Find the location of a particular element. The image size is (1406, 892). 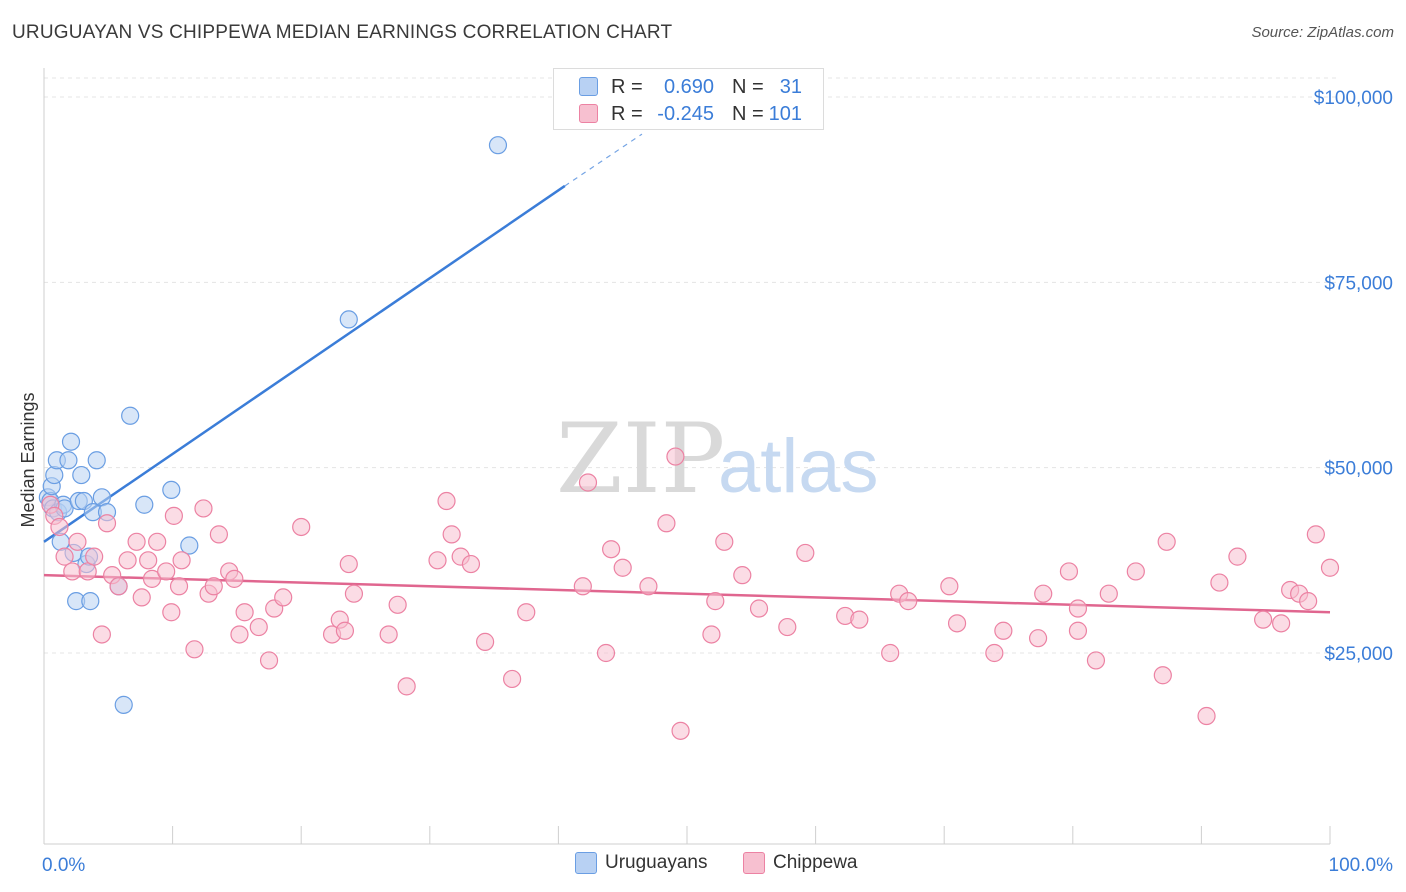

legend-item-chippewa: Chippewa is located at coordinates (800, 863).